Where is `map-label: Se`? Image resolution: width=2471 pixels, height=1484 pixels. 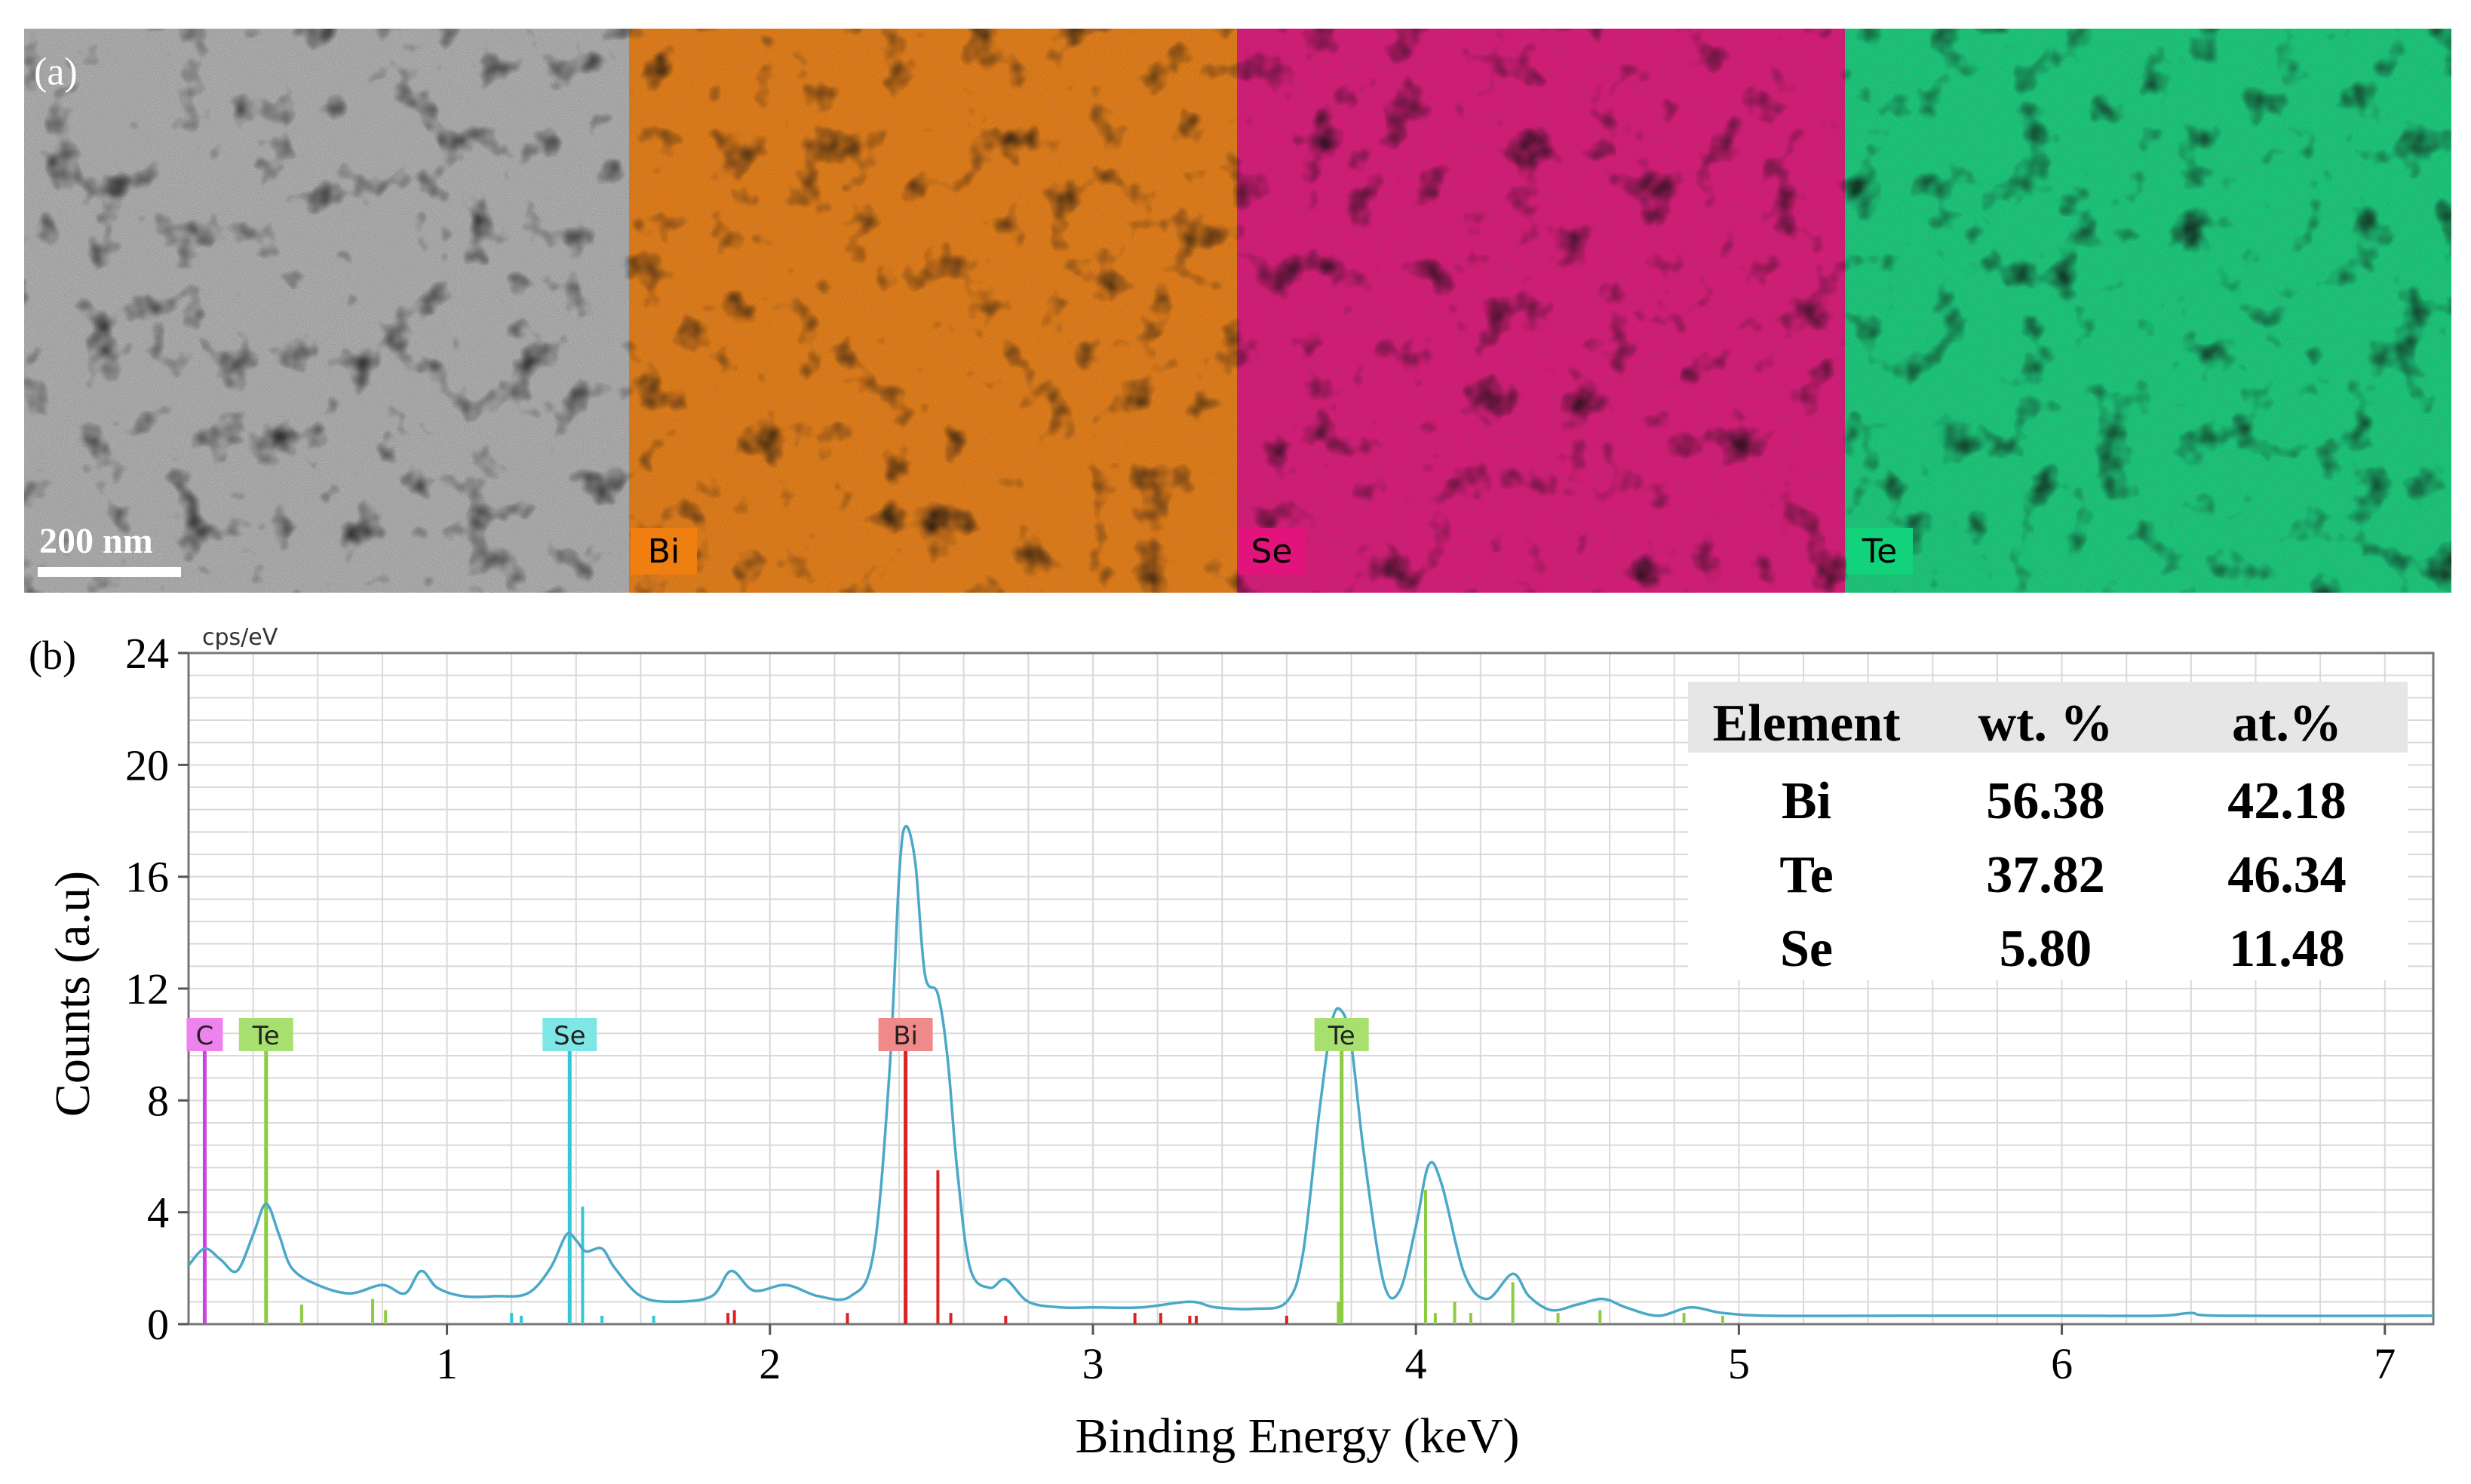 map-label: Se is located at coordinates (1272, 551).